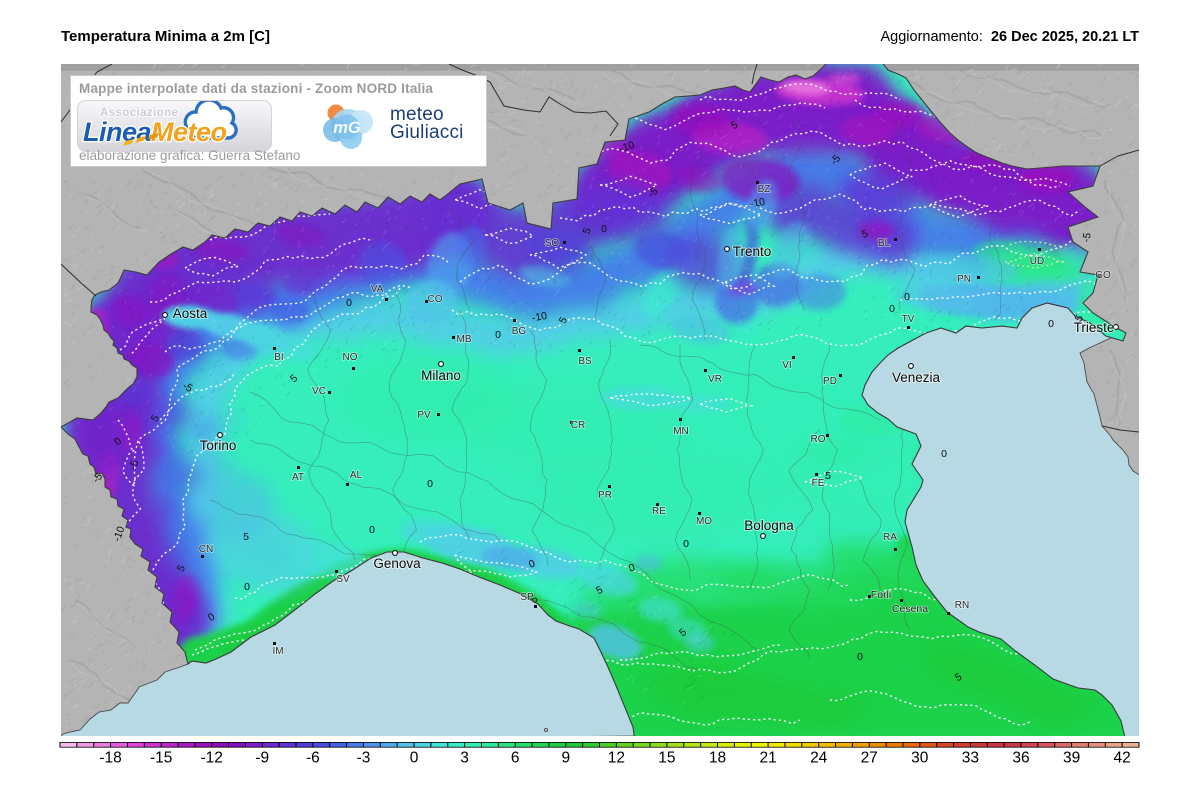 This screenshot has height=790, width=1200. Describe the element at coordinates (343, 579) in the screenshot. I see `svg-text: SV` at that location.